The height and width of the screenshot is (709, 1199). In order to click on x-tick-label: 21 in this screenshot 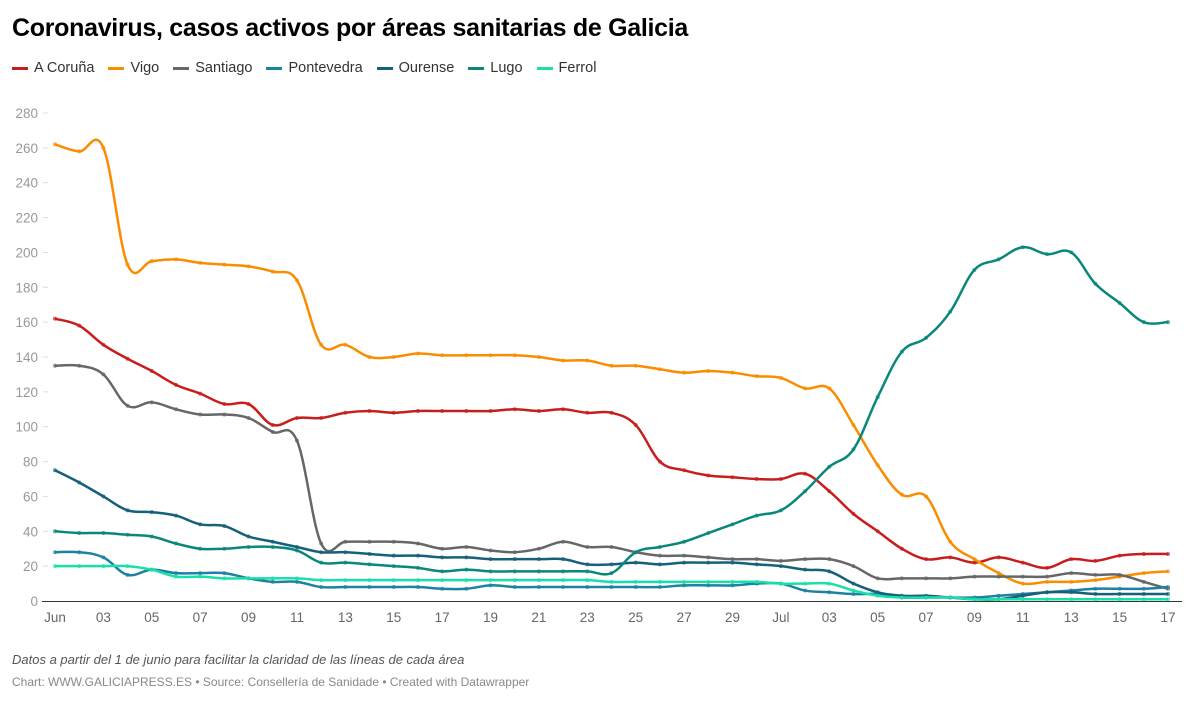, I will do `click(538, 617)`.